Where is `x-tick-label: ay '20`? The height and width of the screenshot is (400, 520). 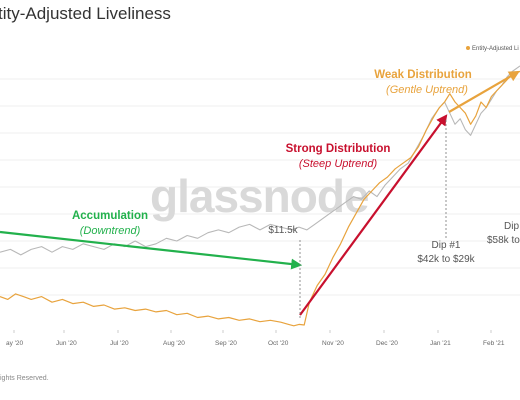
x-tick-label: ay '20 is located at coordinates (15, 343).